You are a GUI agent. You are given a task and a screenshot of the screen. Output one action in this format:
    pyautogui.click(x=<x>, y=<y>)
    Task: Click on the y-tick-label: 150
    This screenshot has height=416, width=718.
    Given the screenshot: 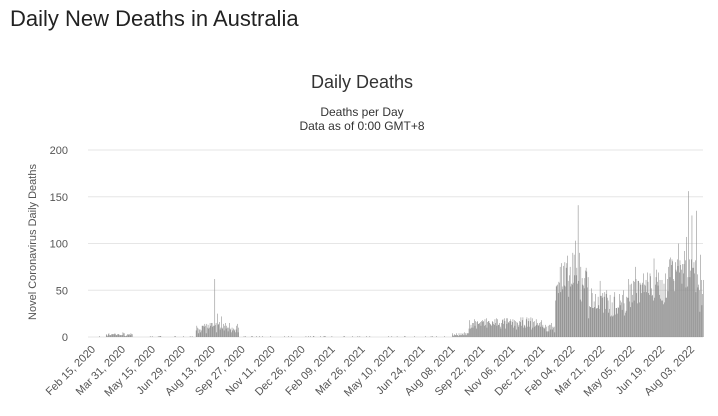 What is the action you would take?
    pyautogui.click(x=59, y=198)
    